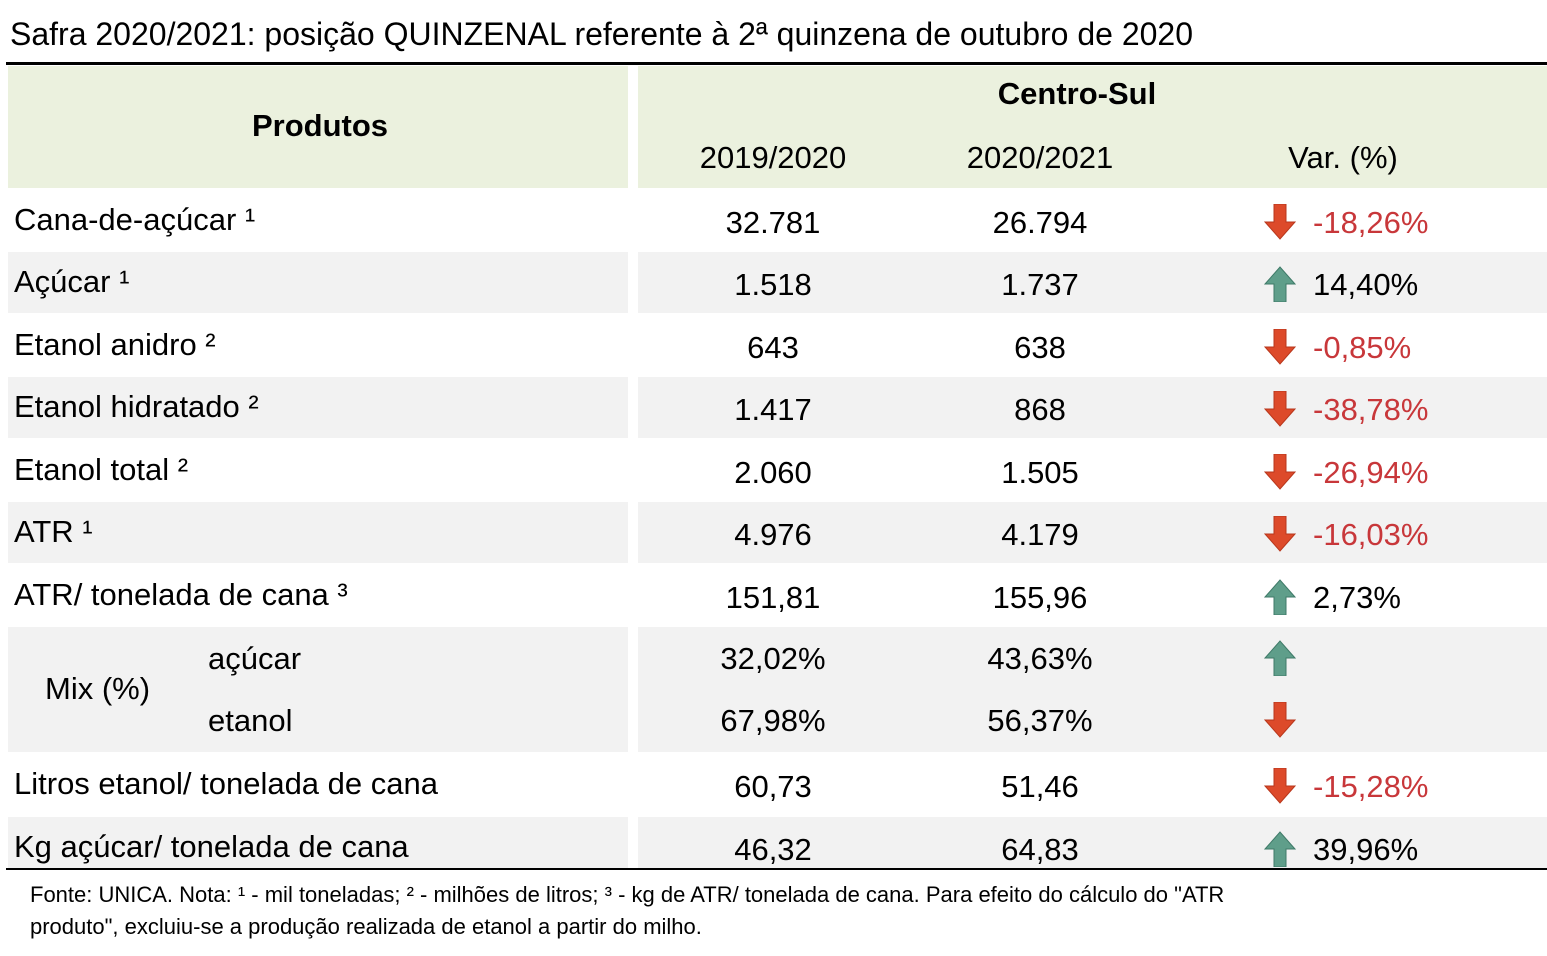  What do you see at coordinates (135, 219) in the screenshot?
I see `row-label: Cana-de-açúcar ¹` at bounding box center [135, 219].